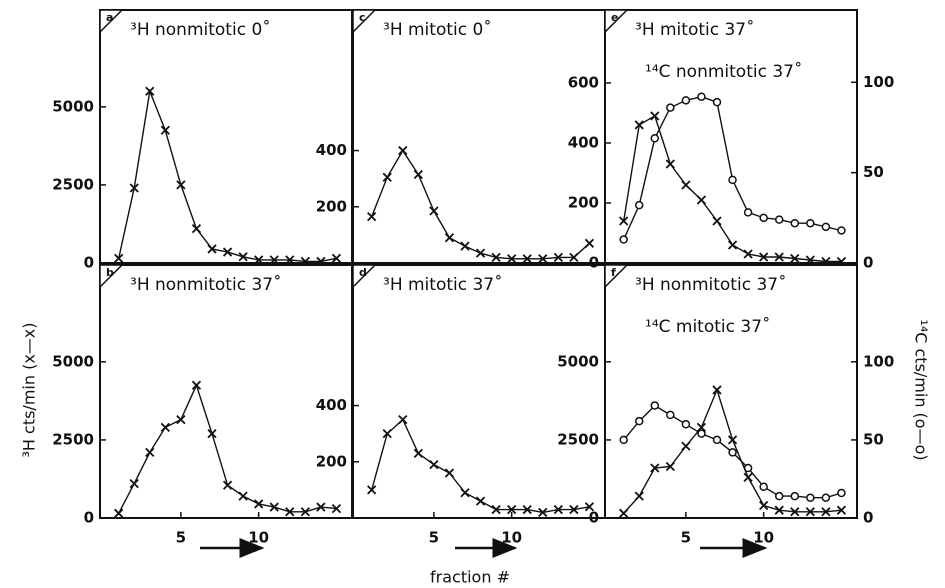 This screenshot has width=945, height=588. Describe the element at coordinates (921, 389) in the screenshot. I see `y2-axis-label: ¹⁴C cts/min (o—o)` at that location.